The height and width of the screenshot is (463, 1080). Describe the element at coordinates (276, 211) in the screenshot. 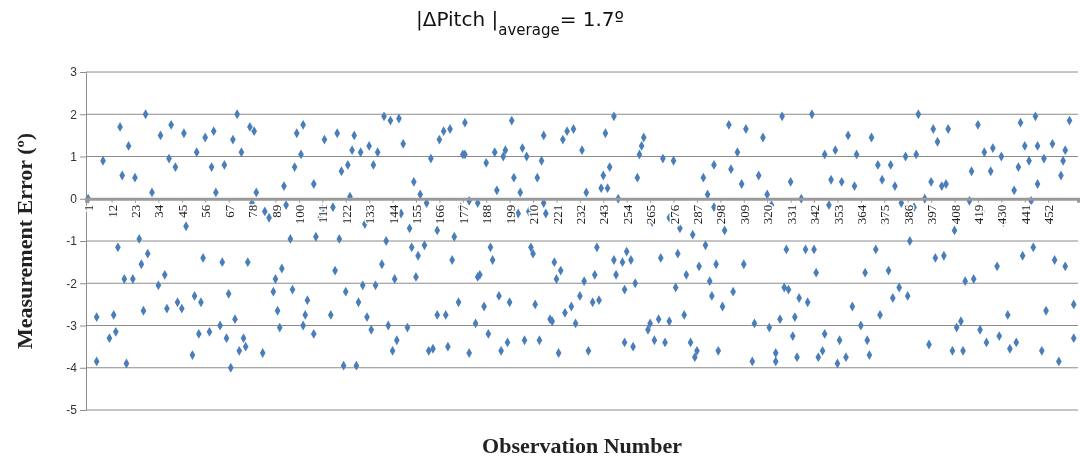

I see `x-tick-label: 89` at that location.